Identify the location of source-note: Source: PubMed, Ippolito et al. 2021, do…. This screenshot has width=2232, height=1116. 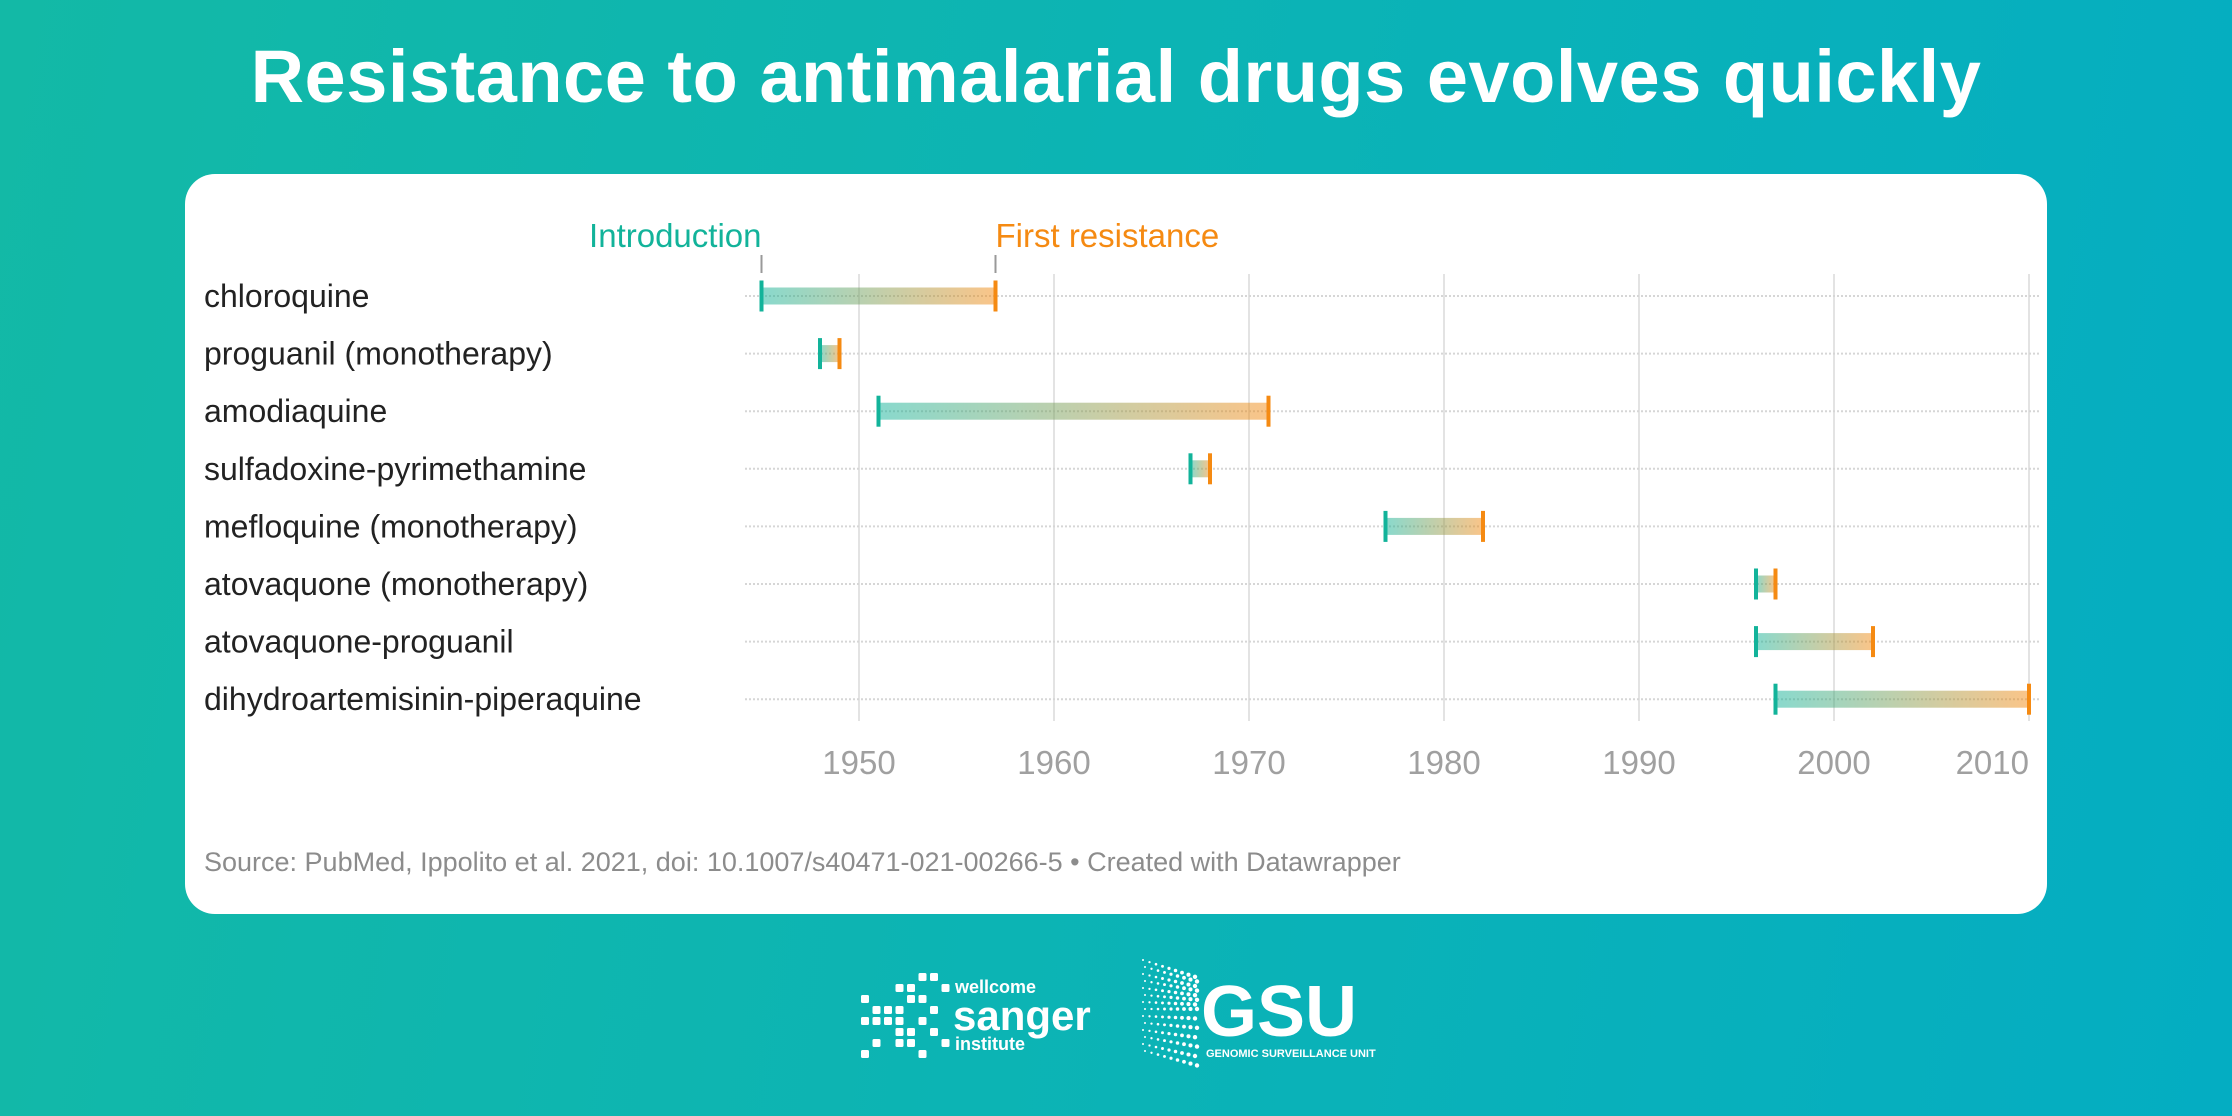
(802, 862).